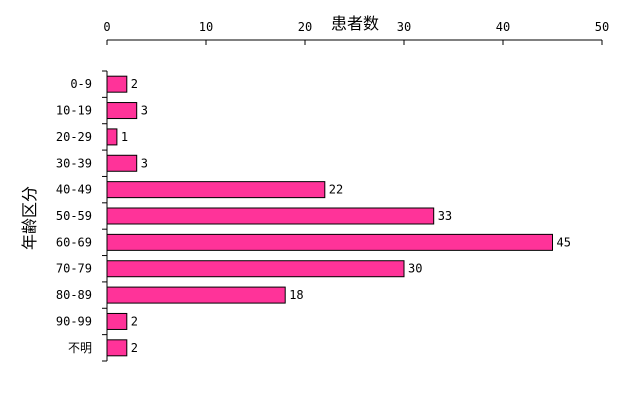 The height and width of the screenshot is (400, 640). I want to click on data-label: 1, so click(124, 137).